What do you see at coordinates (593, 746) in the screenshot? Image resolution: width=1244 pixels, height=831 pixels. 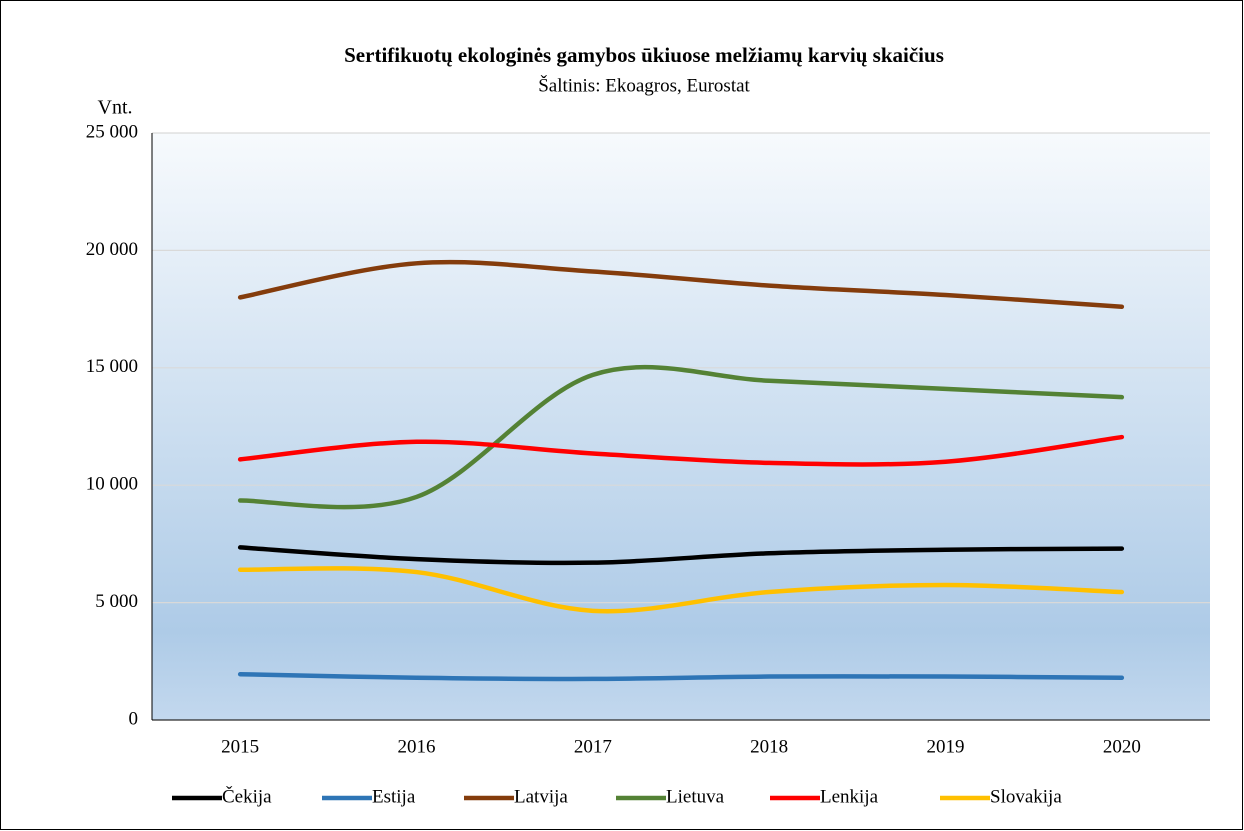 I see `x-tick-label: 2017` at bounding box center [593, 746].